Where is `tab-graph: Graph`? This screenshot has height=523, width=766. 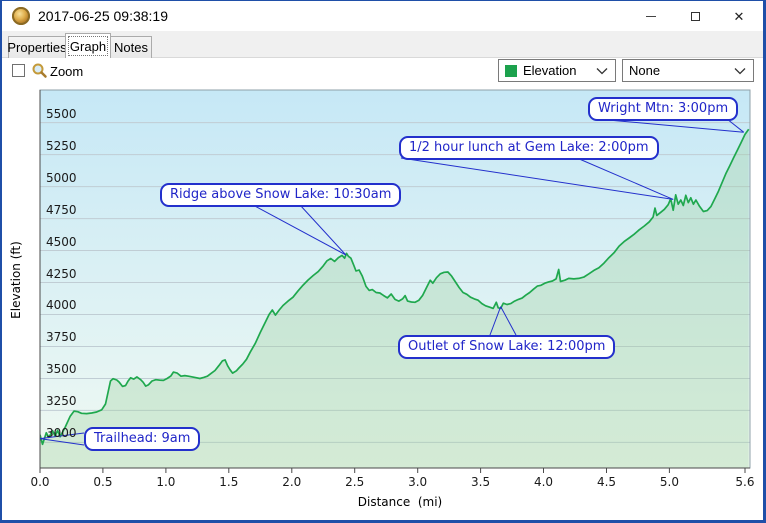 tab-graph: Graph is located at coordinates (88, 45).